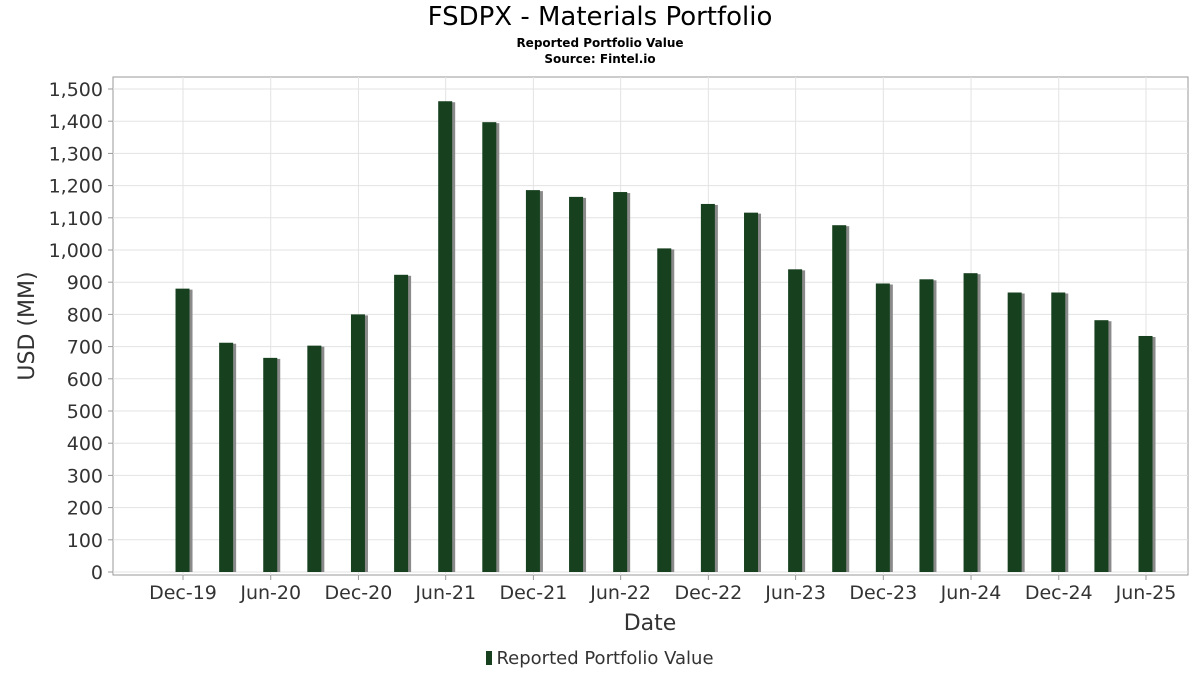 This screenshot has width=1200, height=675. What do you see at coordinates (85, 541) in the screenshot?
I see `y-tick-label: 100` at bounding box center [85, 541].